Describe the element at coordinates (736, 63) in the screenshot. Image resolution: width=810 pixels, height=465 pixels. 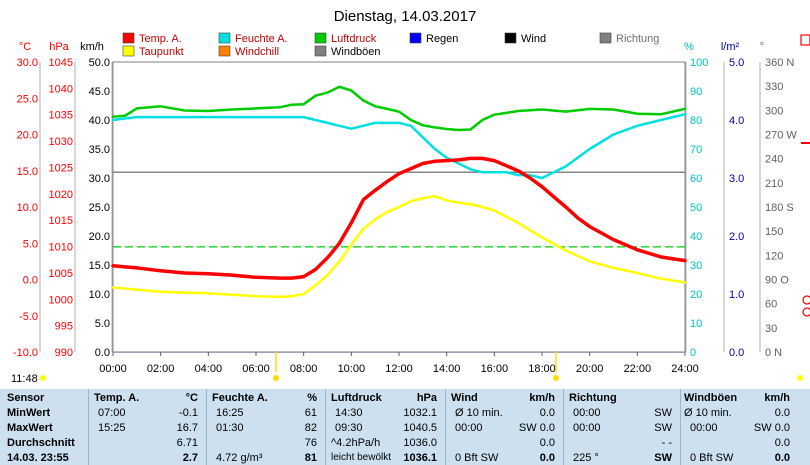
I see `axis-tick-label: 5.0` at that location.